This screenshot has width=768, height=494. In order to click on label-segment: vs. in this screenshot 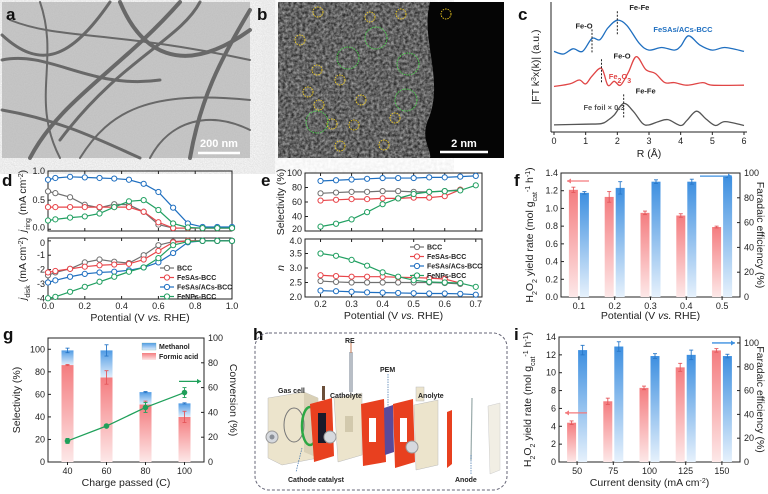, I will do `click(154, 318)`.